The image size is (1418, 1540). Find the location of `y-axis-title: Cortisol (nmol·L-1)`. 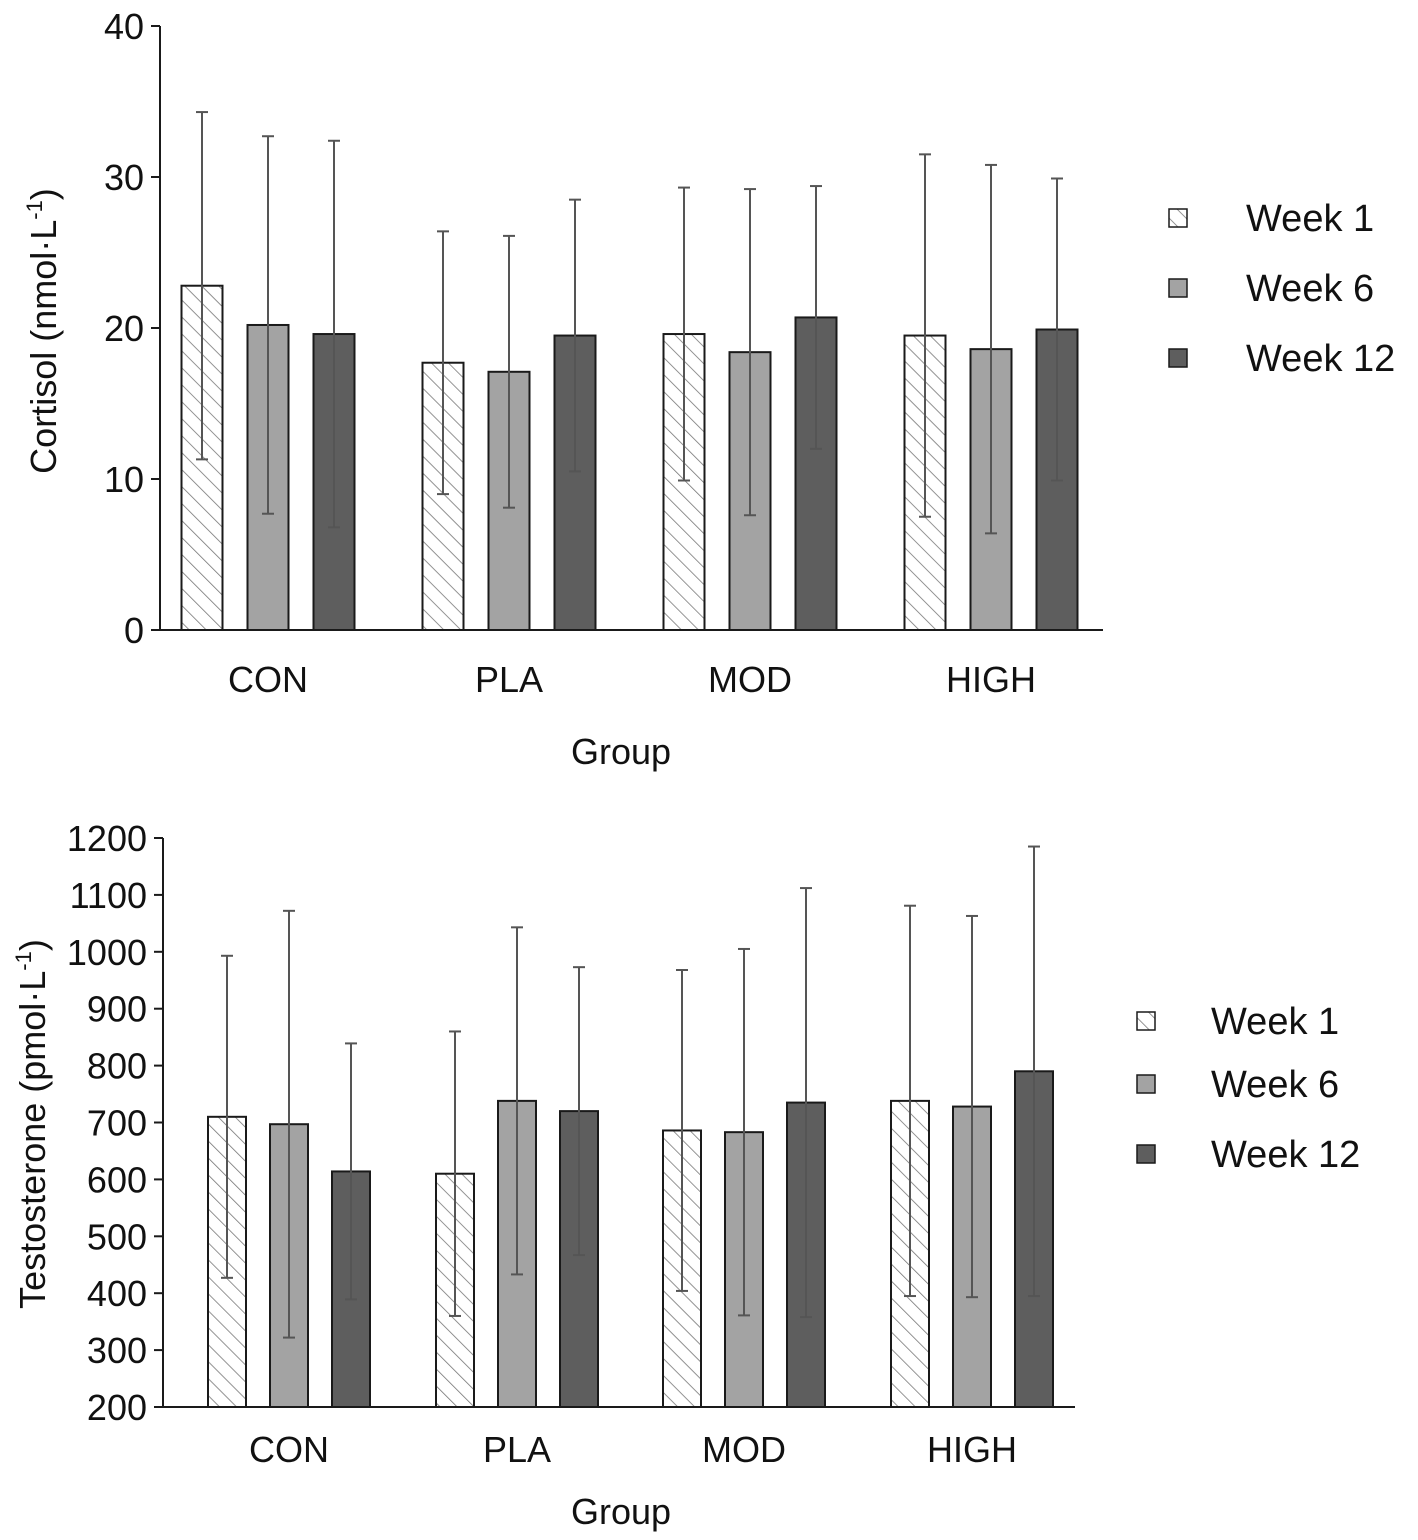

y-axis-title: Cortisol (nmol·L-1) is located at coordinates (43, 331).